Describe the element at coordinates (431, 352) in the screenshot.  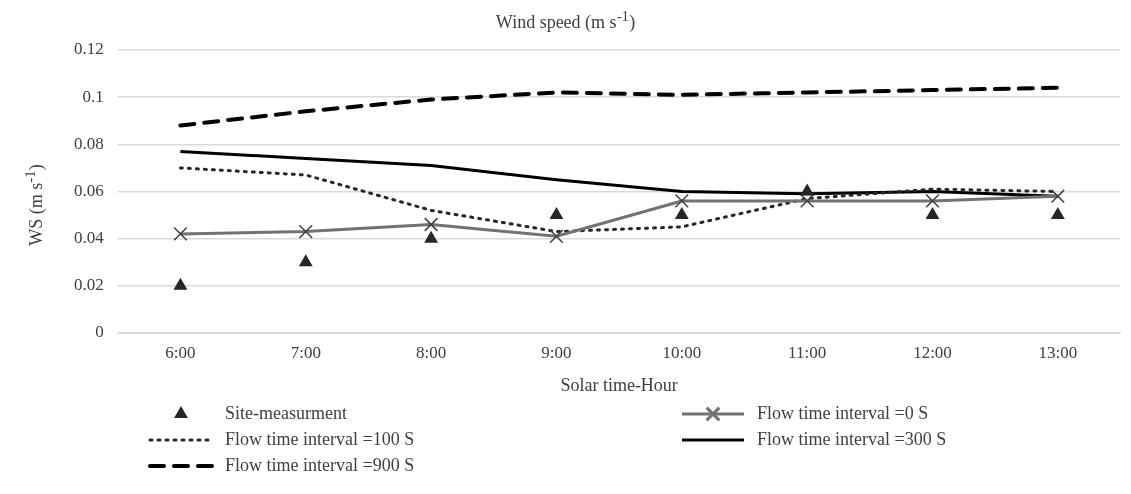
I see `x-tick-label: 8:00` at that location.